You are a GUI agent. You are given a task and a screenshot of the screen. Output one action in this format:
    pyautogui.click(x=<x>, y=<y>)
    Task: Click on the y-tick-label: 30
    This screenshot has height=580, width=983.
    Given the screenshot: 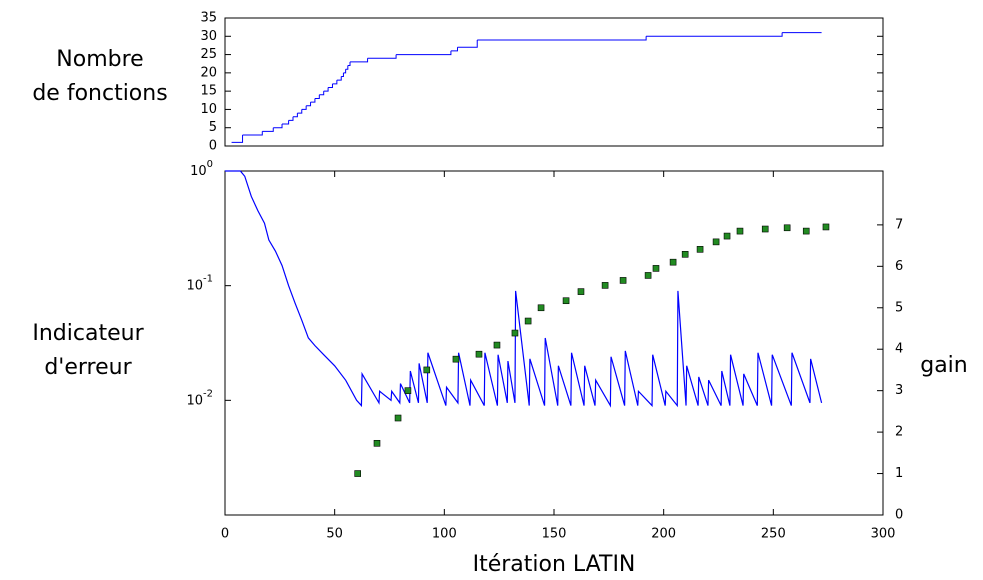 What is the action you would take?
    pyautogui.click(x=208, y=36)
    